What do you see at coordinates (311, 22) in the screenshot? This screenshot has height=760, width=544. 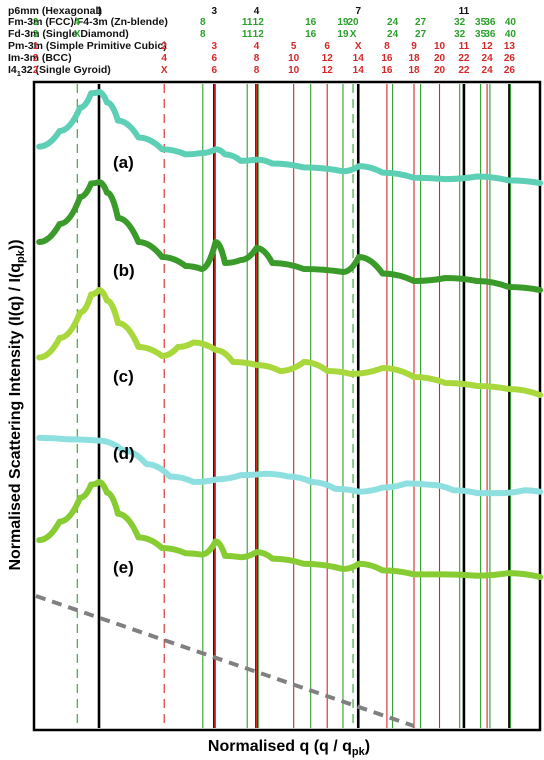 I see `phase-1-index-5: 16` at bounding box center [311, 22].